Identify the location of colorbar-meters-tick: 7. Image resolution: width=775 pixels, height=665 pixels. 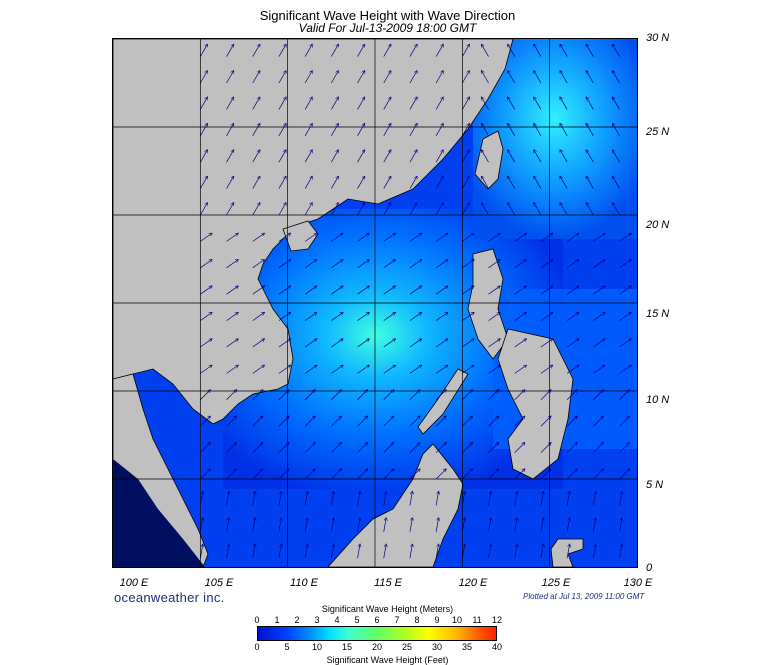
(397, 620).